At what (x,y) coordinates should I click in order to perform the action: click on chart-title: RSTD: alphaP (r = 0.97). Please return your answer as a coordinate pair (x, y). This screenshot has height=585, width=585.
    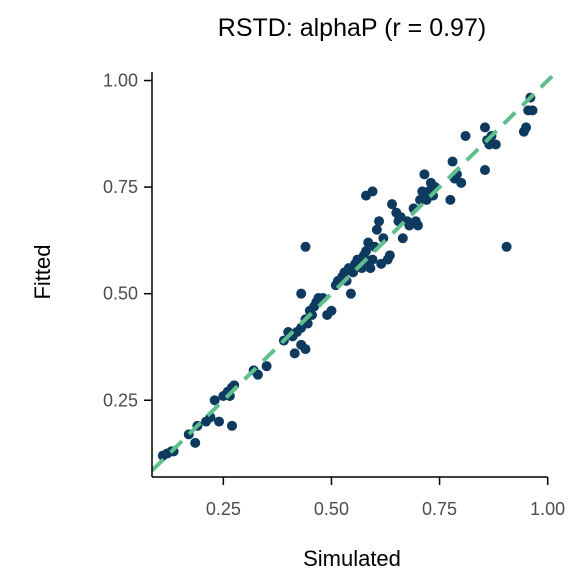
    Looking at the image, I should click on (352, 28).